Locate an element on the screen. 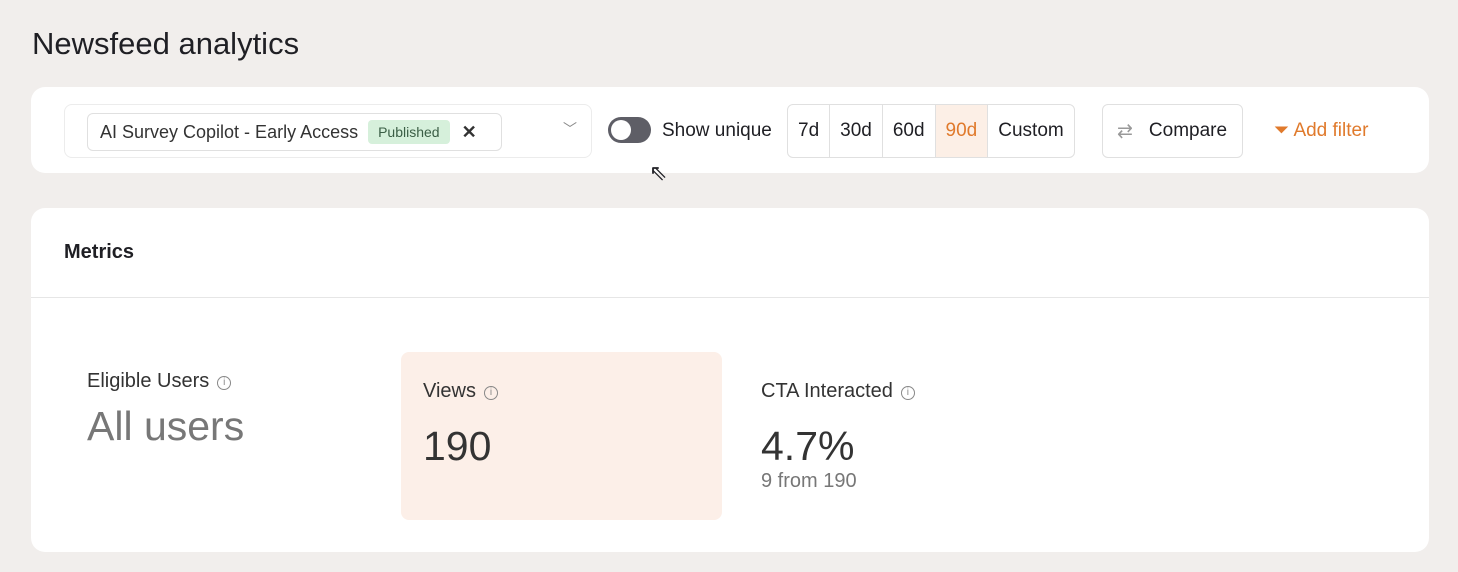 This screenshot has height=572, width=1458. add-filter-label: Add filter is located at coordinates (1331, 130).